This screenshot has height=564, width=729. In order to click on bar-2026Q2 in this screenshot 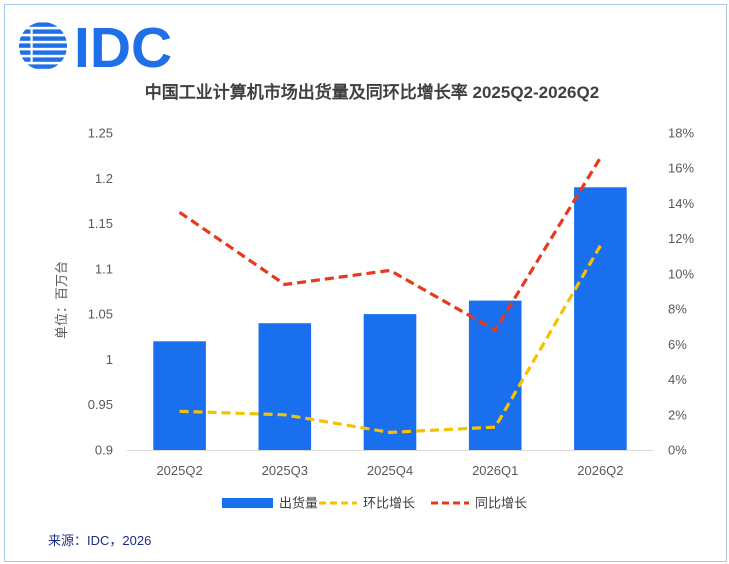, I will do `click(600, 319)`.